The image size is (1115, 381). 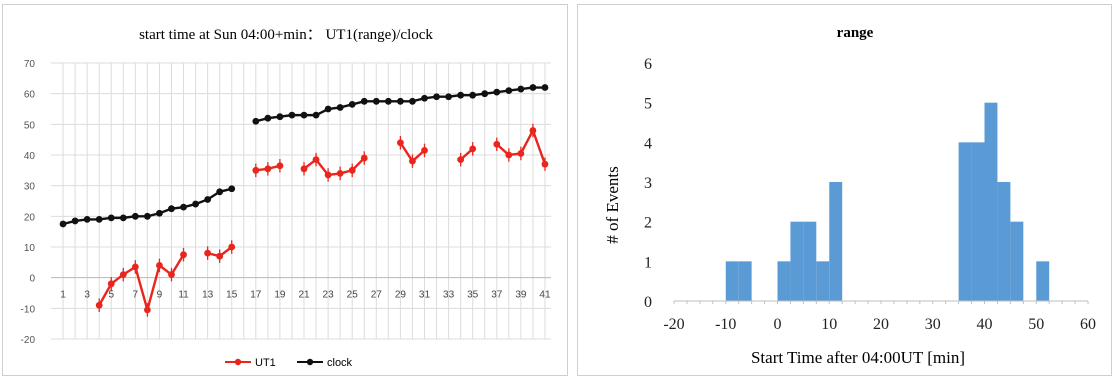 What do you see at coordinates (30, 187) in the screenshot?
I see `y-tick-label: 30` at bounding box center [30, 187].